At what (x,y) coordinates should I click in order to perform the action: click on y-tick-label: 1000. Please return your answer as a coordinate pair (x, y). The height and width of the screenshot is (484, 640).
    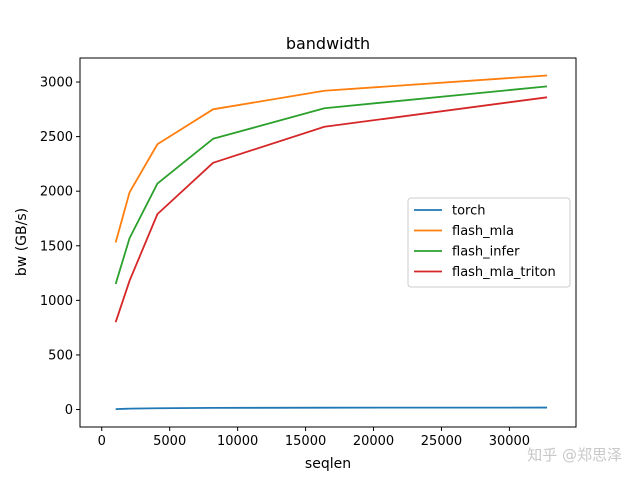
    Looking at the image, I should click on (56, 301).